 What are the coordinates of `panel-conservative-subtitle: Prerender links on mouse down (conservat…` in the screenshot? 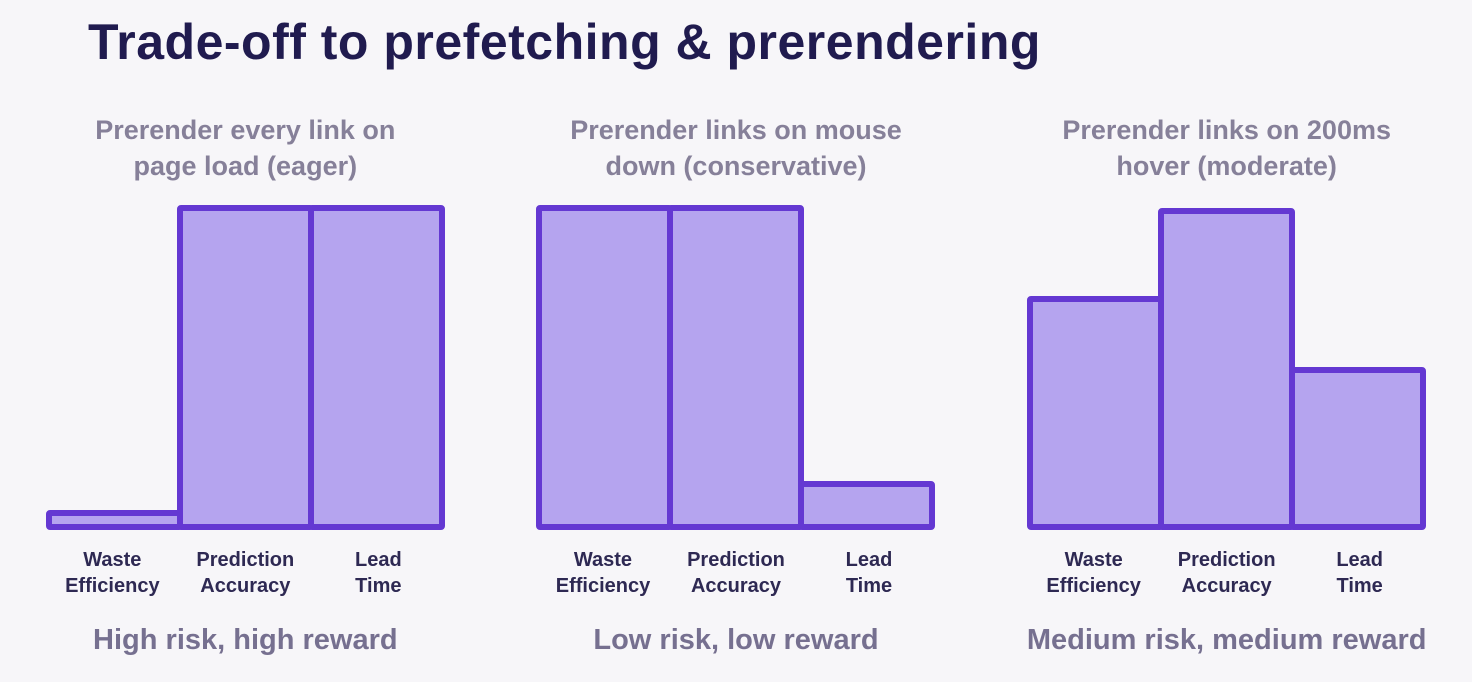 It's located at (736, 148).